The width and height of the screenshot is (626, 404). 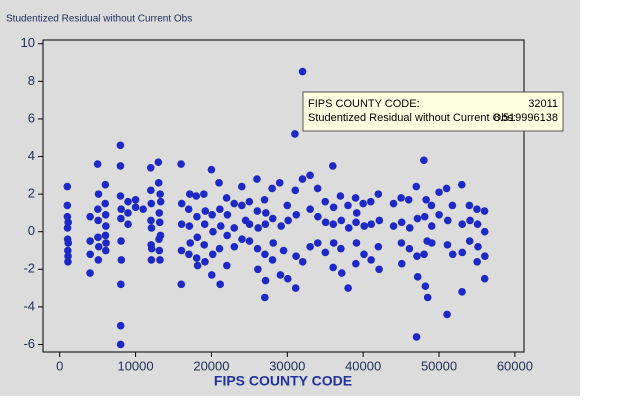 I want to click on tooltip-value: 32011, so click(x=543, y=104).